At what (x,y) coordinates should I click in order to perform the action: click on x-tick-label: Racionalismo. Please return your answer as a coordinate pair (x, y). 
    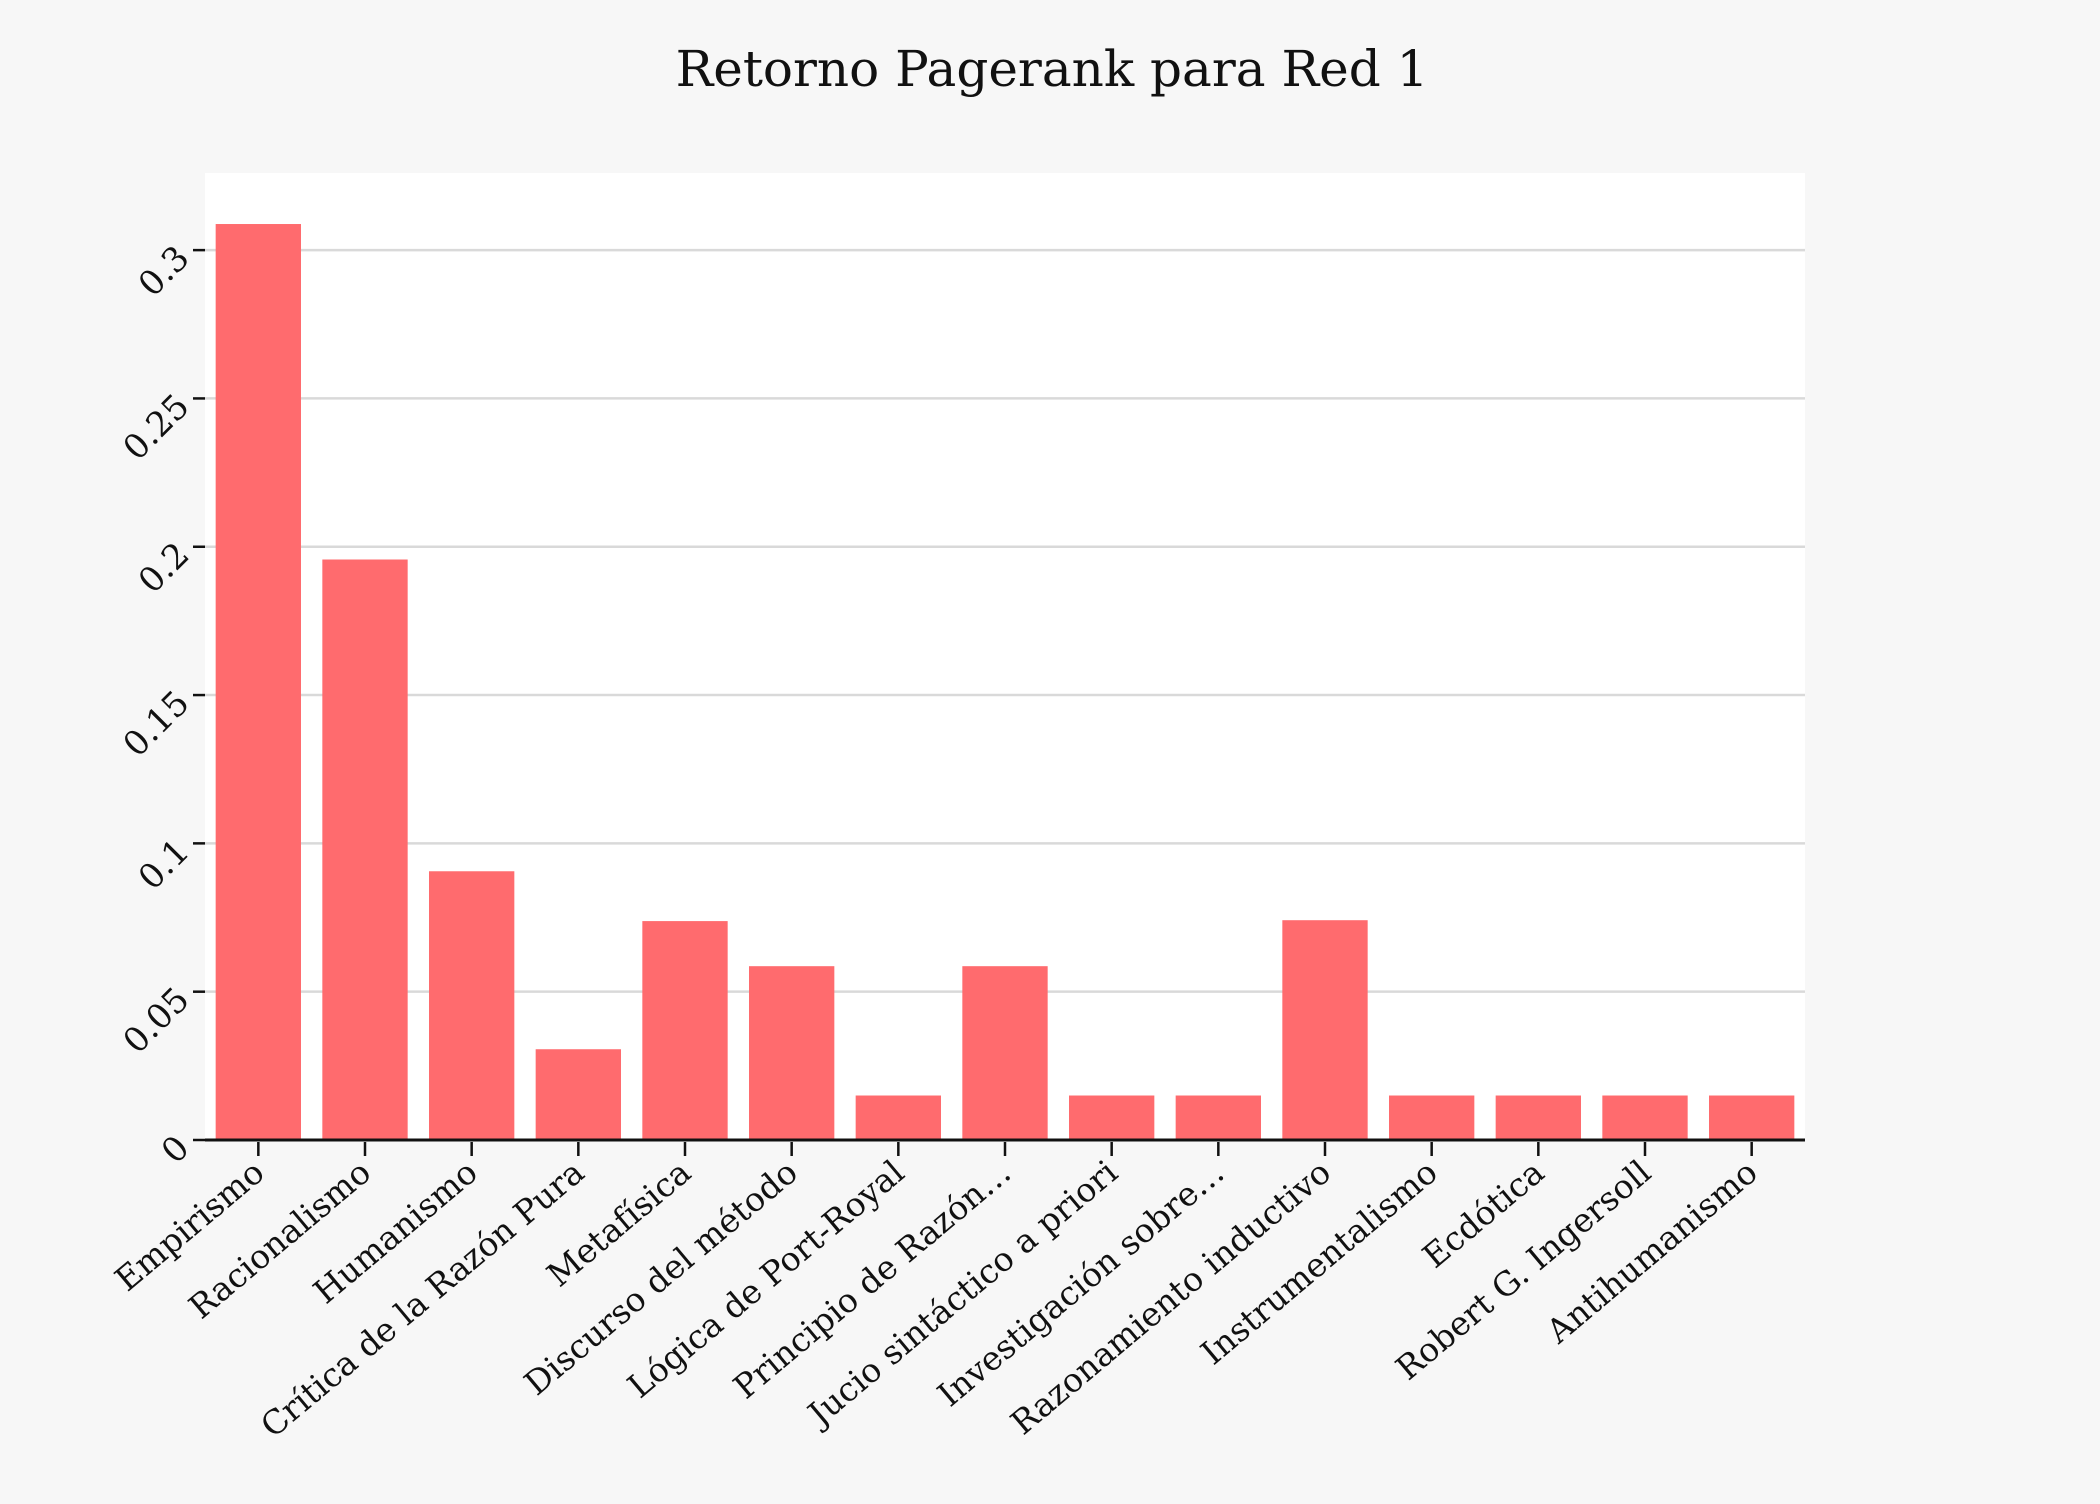
    Looking at the image, I should click on (279, 1239).